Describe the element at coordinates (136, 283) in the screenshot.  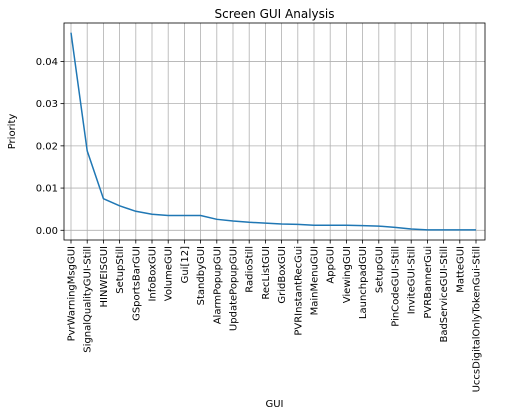
I see `x-tick-label: GSportsBarGUI` at that location.